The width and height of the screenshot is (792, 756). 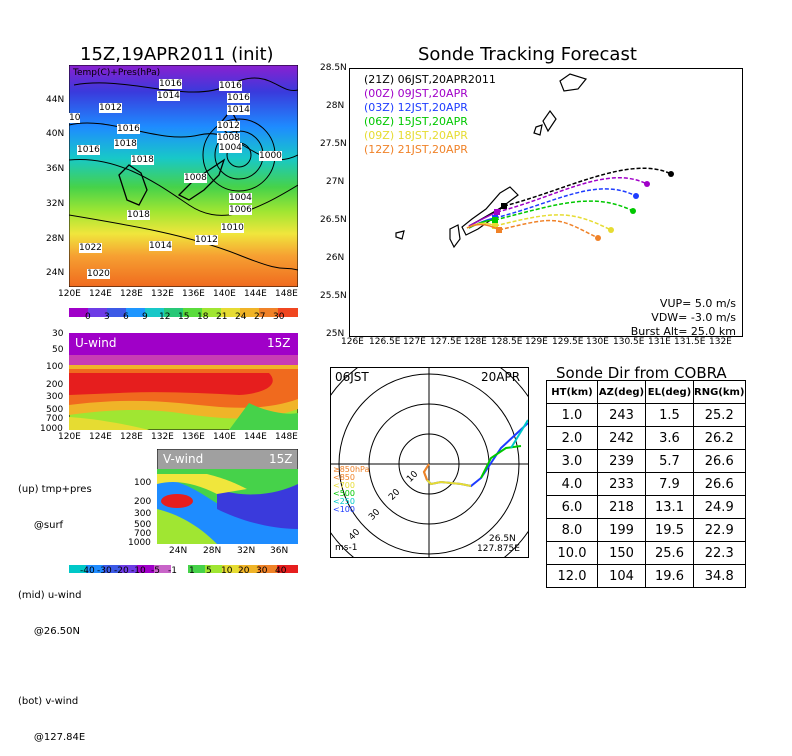 What do you see at coordinates (126, 317) in the screenshot?
I see `temp-scale-label: 6` at bounding box center [126, 317].